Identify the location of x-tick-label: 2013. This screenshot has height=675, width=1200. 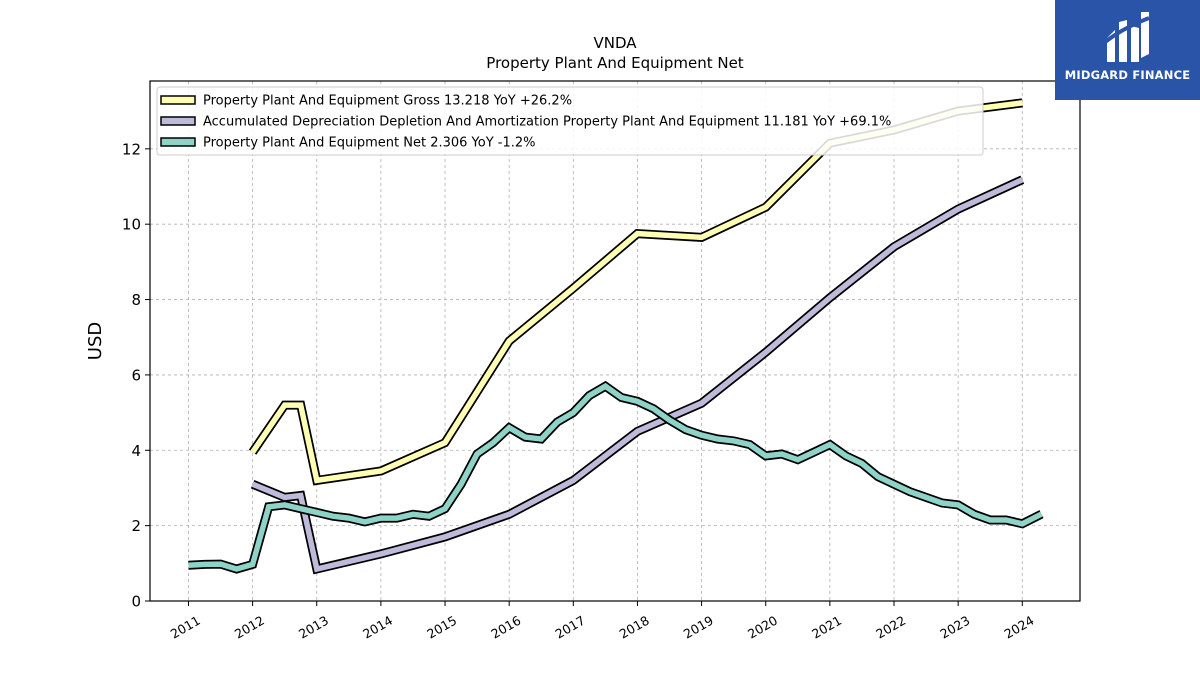
(313, 627).